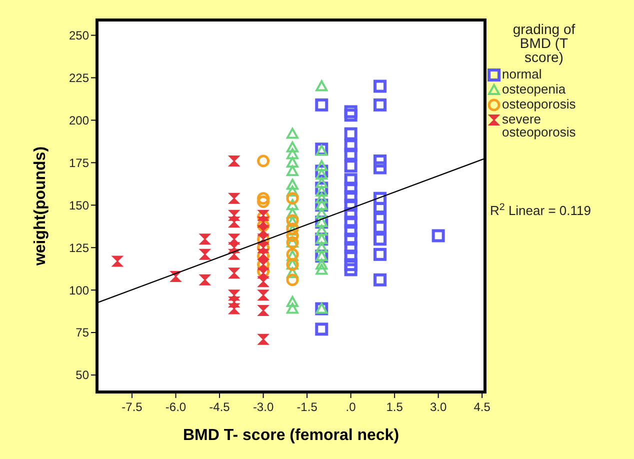  Describe the element at coordinates (539, 104) in the screenshot. I see `legend-label: osteoporosis` at that location.